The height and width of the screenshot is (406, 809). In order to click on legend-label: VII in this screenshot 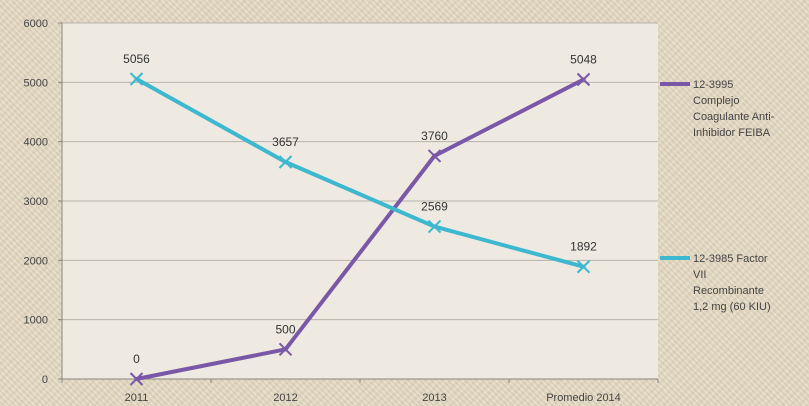, I will do `click(699, 275)`.